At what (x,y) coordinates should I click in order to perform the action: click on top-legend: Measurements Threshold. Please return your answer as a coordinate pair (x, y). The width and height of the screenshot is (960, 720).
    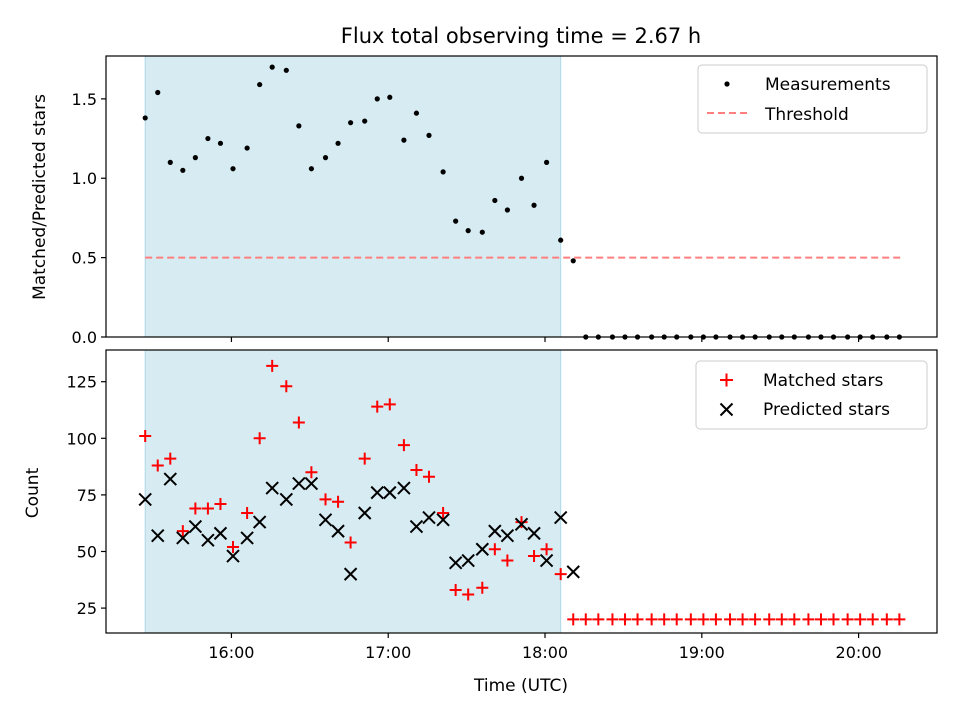
    Looking at the image, I should click on (812, 99).